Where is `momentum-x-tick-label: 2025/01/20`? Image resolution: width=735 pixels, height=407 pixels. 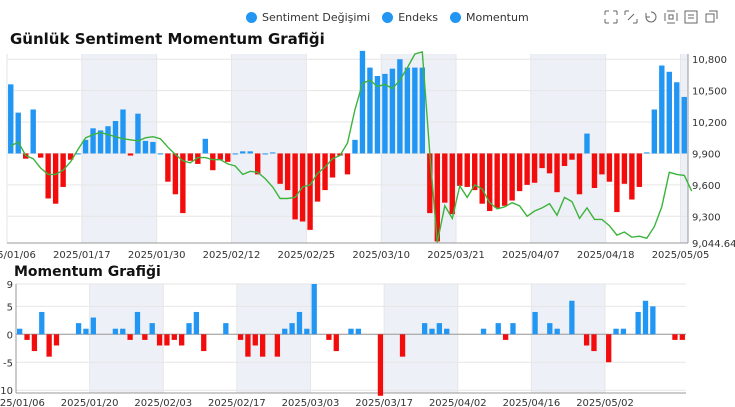 momentum-x-tick-label: 2025/01/20 is located at coordinates (90, 402).